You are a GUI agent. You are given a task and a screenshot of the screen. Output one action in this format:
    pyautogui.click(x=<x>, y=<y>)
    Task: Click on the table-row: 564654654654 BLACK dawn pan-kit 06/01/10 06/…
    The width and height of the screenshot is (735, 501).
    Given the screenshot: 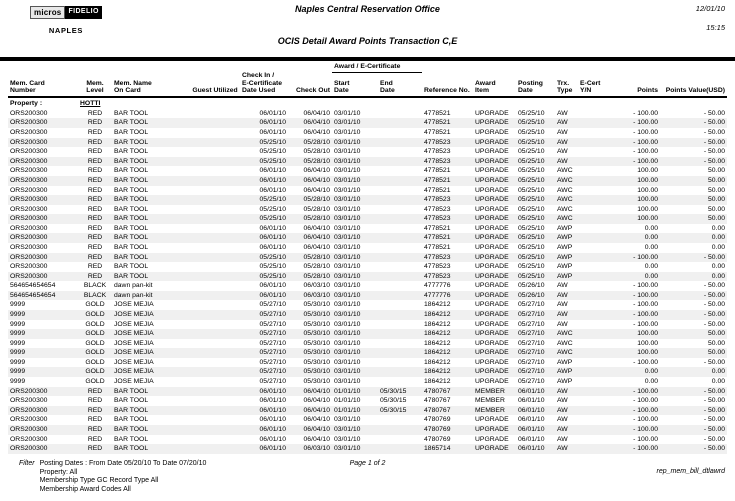 What is the action you would take?
    pyautogui.click(x=368, y=295)
    